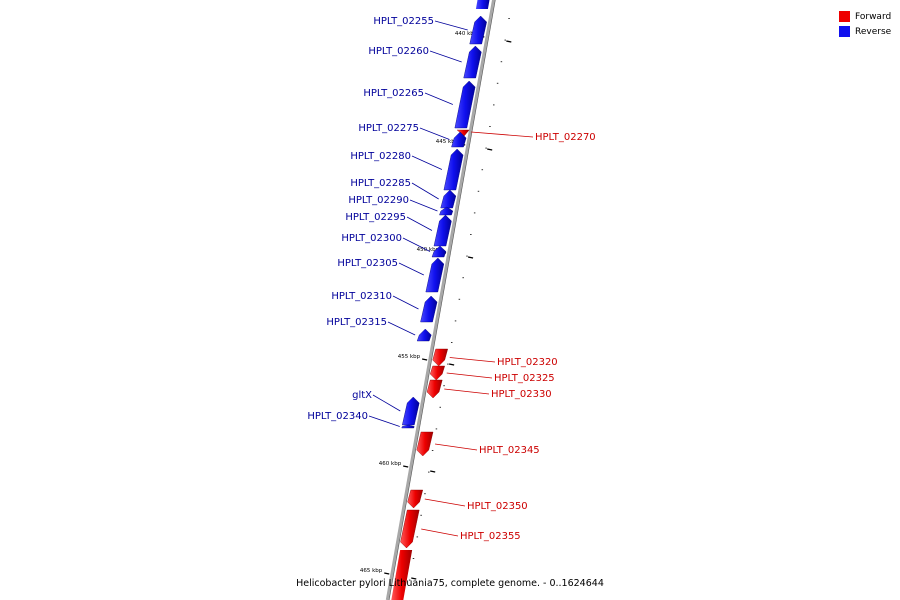  Describe the element at coordinates (402, 575) in the screenshot. I see `gene-arrow-partial-bottom` at that location.